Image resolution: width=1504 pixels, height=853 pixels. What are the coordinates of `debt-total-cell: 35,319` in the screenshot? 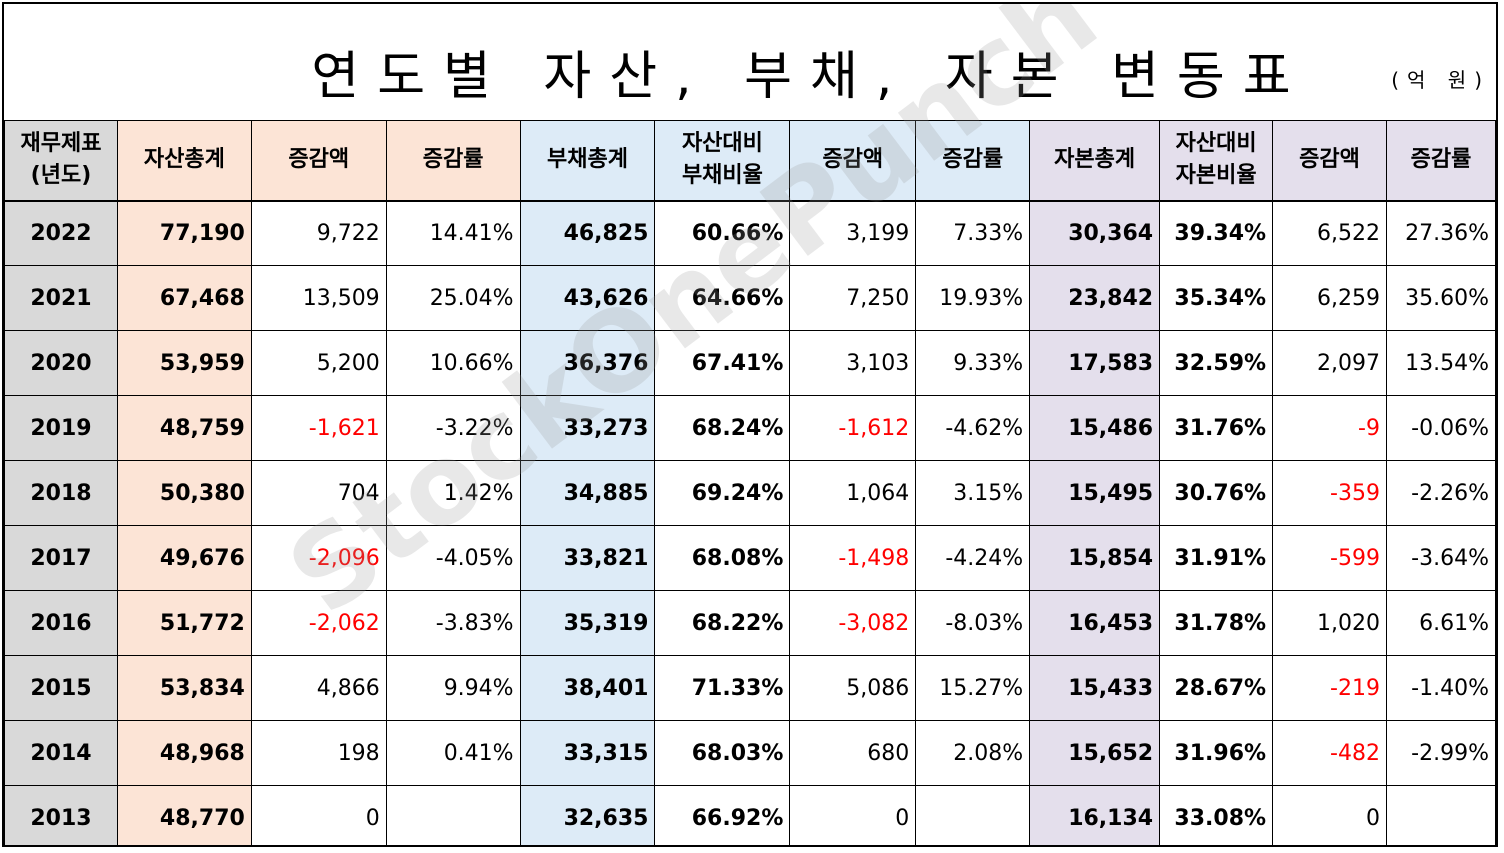 It's located at (587, 623).